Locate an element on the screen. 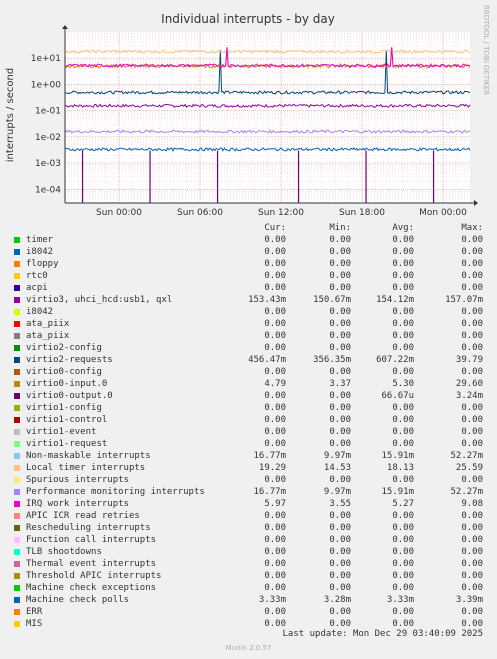  legend-avg-value: 3.33m is located at coordinates (400, 600).